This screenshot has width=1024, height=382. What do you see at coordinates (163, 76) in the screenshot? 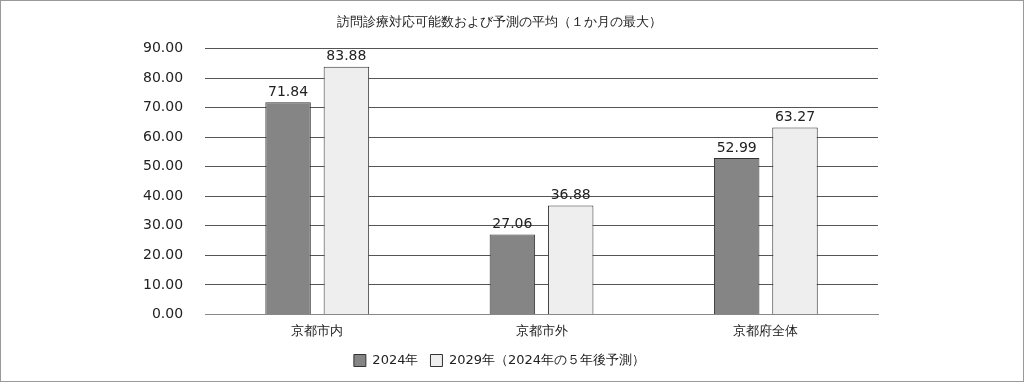
I see `y-tick-label: 80.00` at bounding box center [163, 76].